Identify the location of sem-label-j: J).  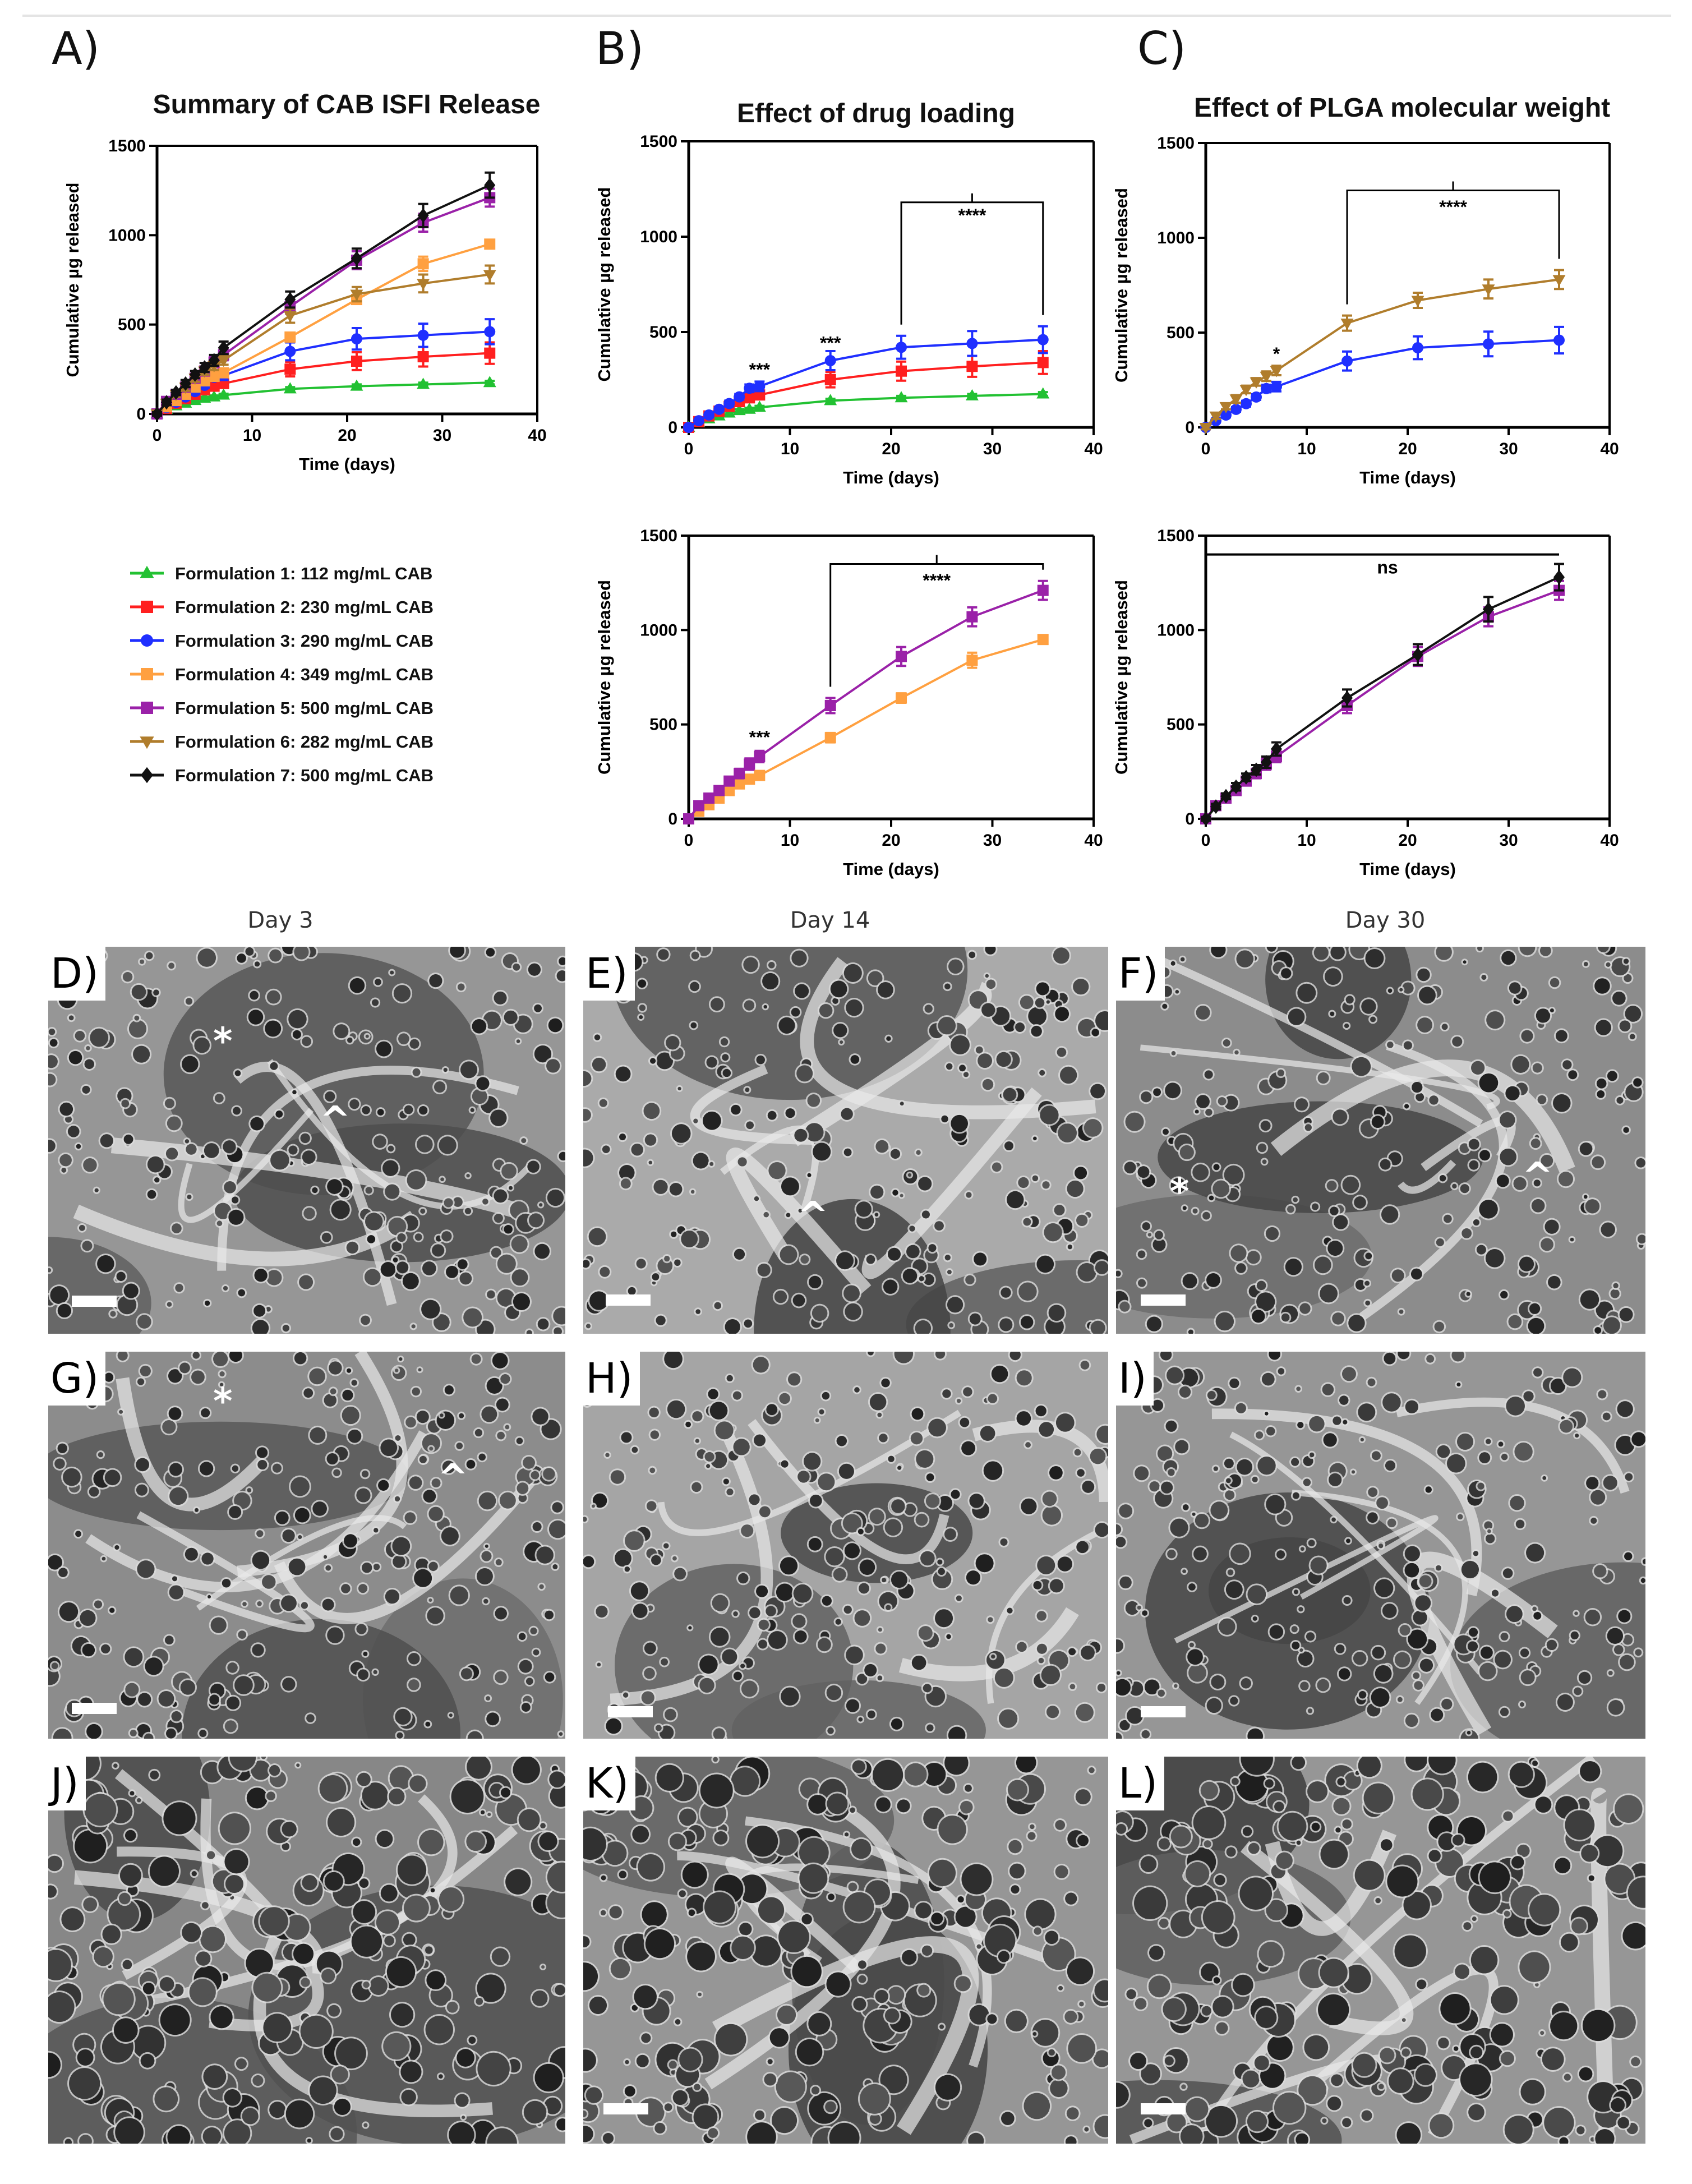
(67, 1783).